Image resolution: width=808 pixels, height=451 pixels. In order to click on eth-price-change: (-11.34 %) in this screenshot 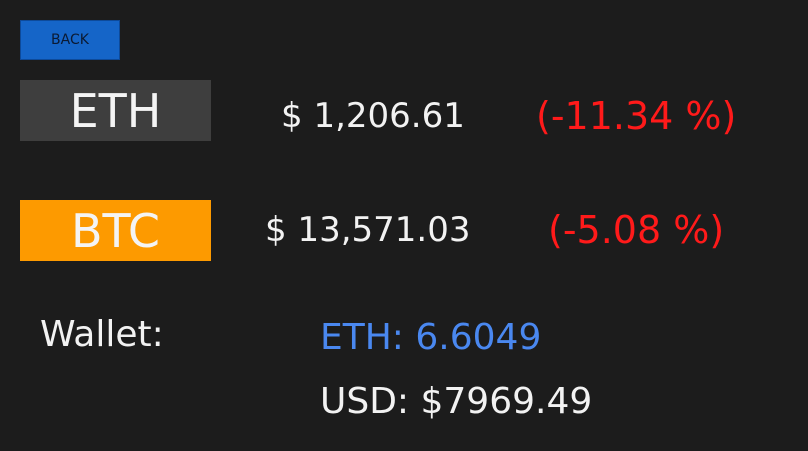, I will do `click(636, 116)`.